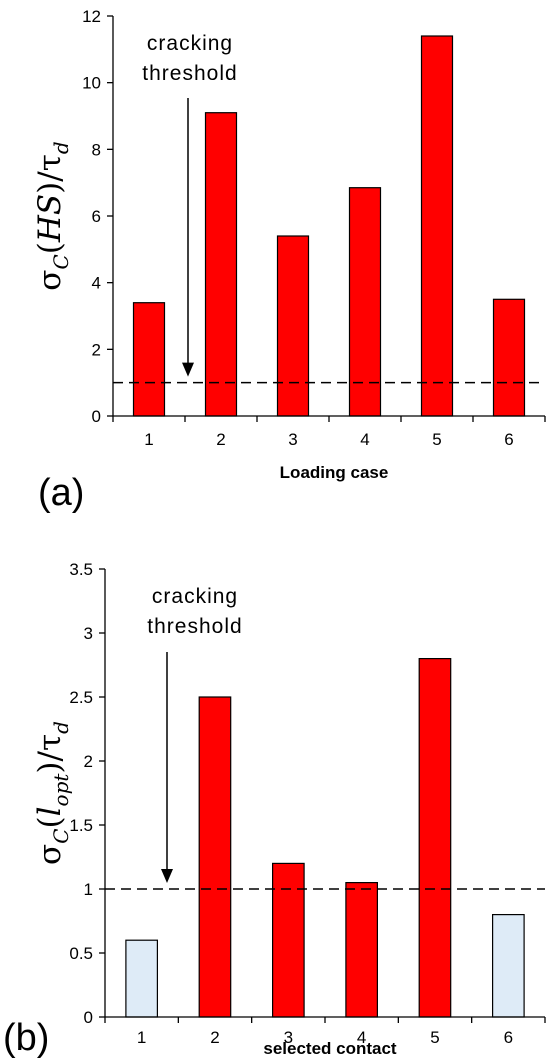 This screenshot has height=1062, width=549. What do you see at coordinates (195, 596) in the screenshot?
I see `annotation-line1-b: cracking` at bounding box center [195, 596].